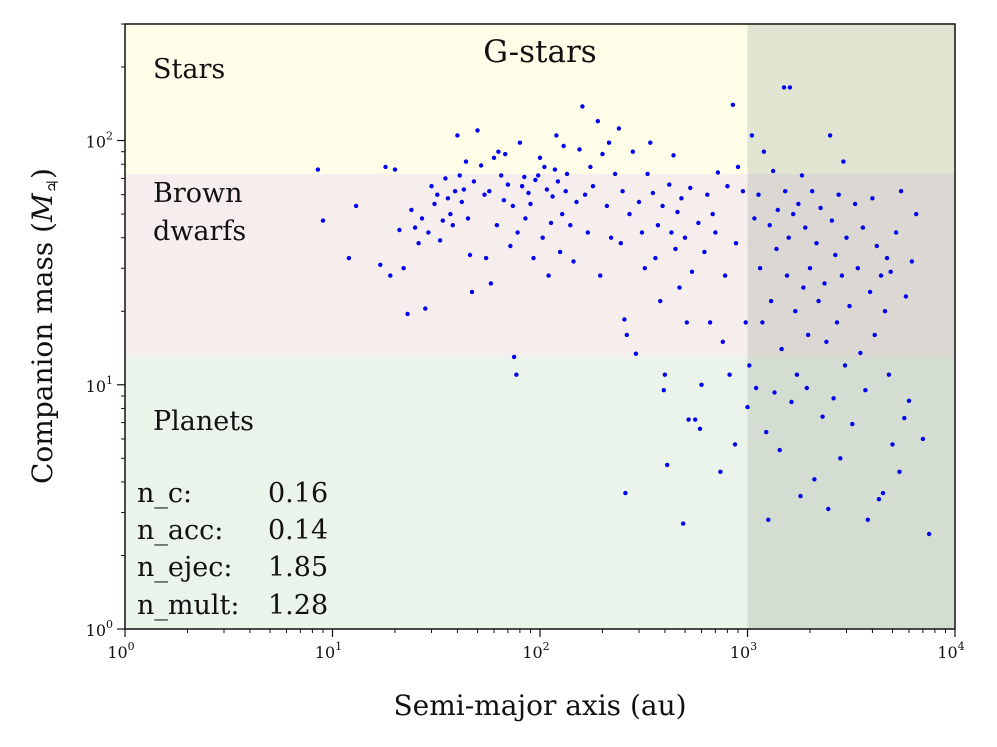  Describe the element at coordinates (298, 493) in the screenshot. I see `stat-value-nc: 0.16` at that location.